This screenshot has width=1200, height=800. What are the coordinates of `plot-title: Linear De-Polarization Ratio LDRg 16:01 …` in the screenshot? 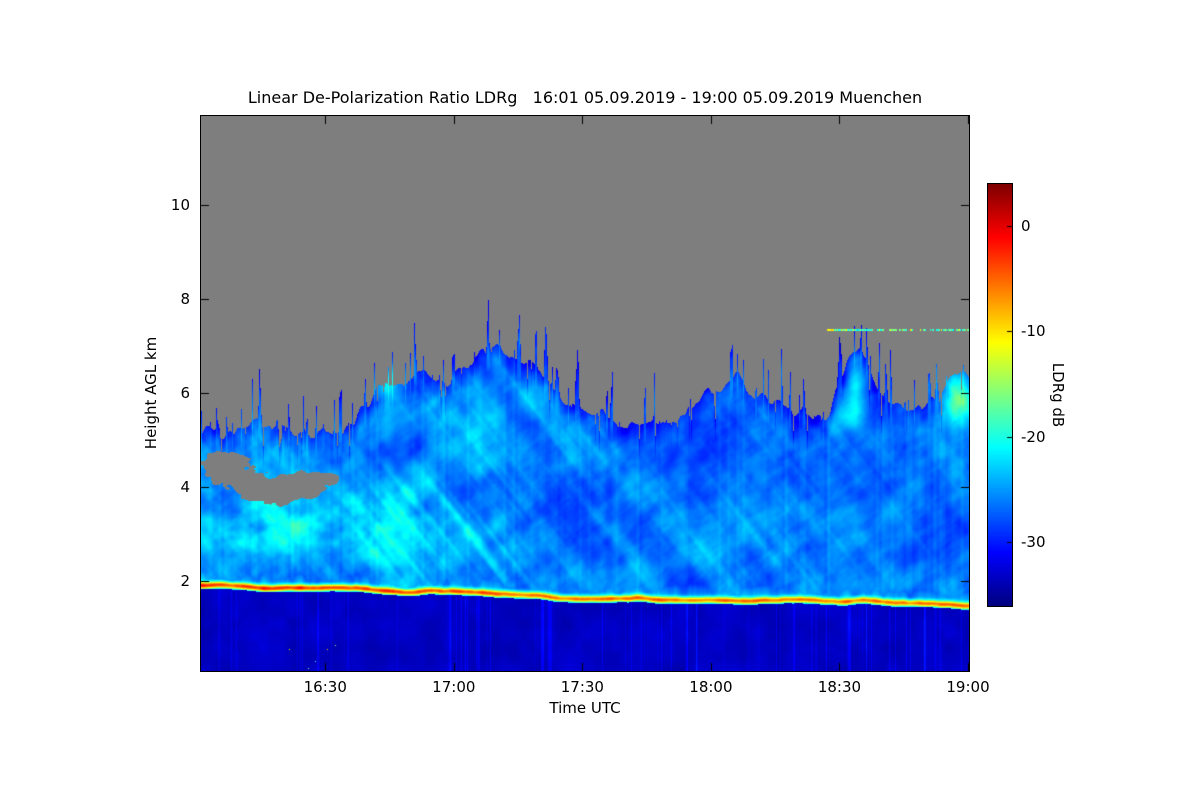 It's located at (585, 97).